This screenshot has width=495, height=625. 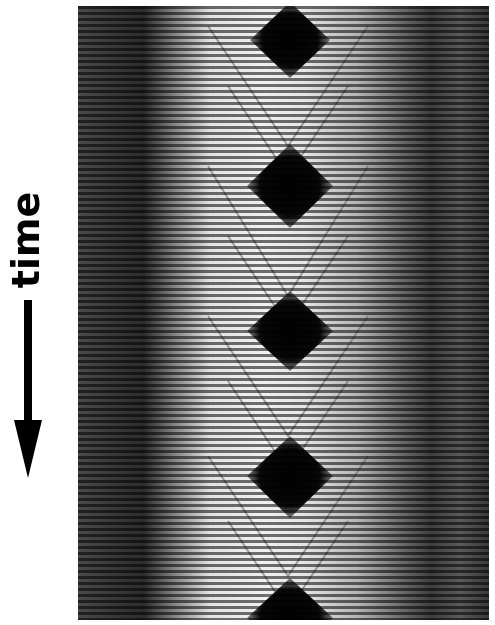 What do you see at coordinates (28, 389) in the screenshot?
I see `down-arrow-icon` at bounding box center [28, 389].